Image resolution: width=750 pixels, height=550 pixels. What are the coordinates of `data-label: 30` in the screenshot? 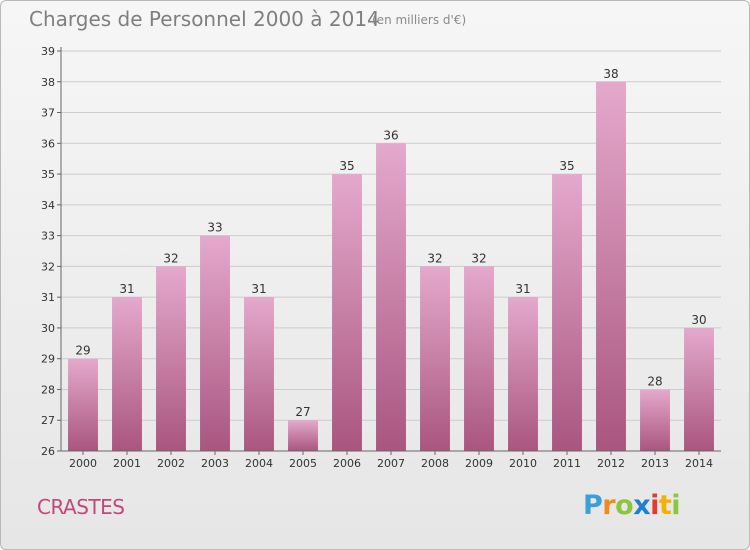 It's located at (698, 320).